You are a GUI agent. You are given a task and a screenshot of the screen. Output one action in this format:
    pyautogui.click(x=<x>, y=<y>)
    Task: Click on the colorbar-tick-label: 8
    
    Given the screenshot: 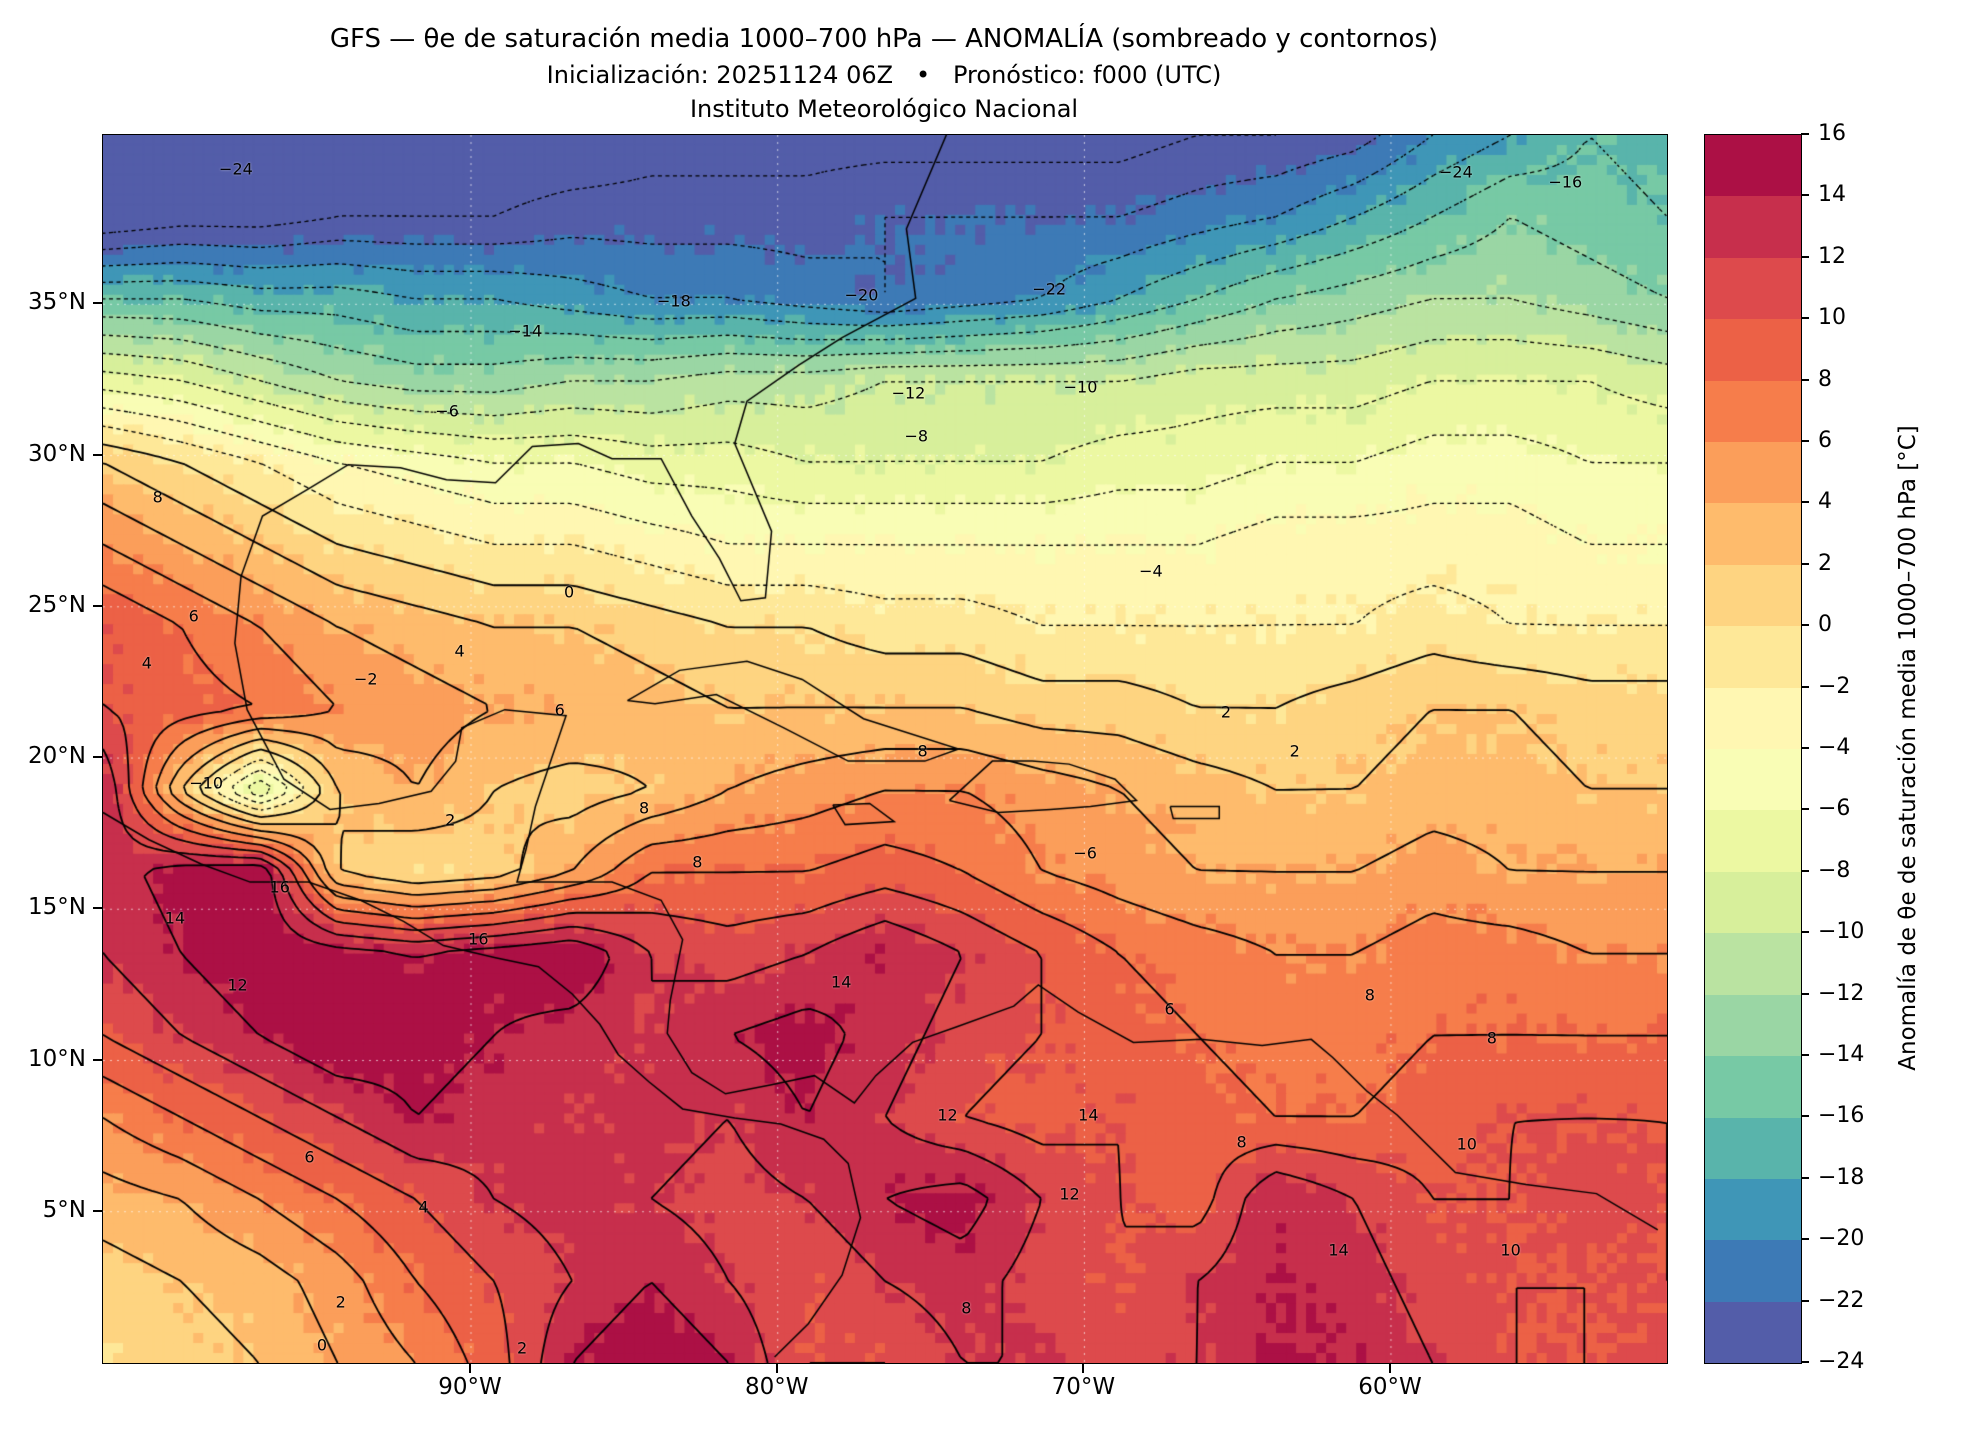 What is the action you would take?
    pyautogui.click(x=1825, y=379)
    